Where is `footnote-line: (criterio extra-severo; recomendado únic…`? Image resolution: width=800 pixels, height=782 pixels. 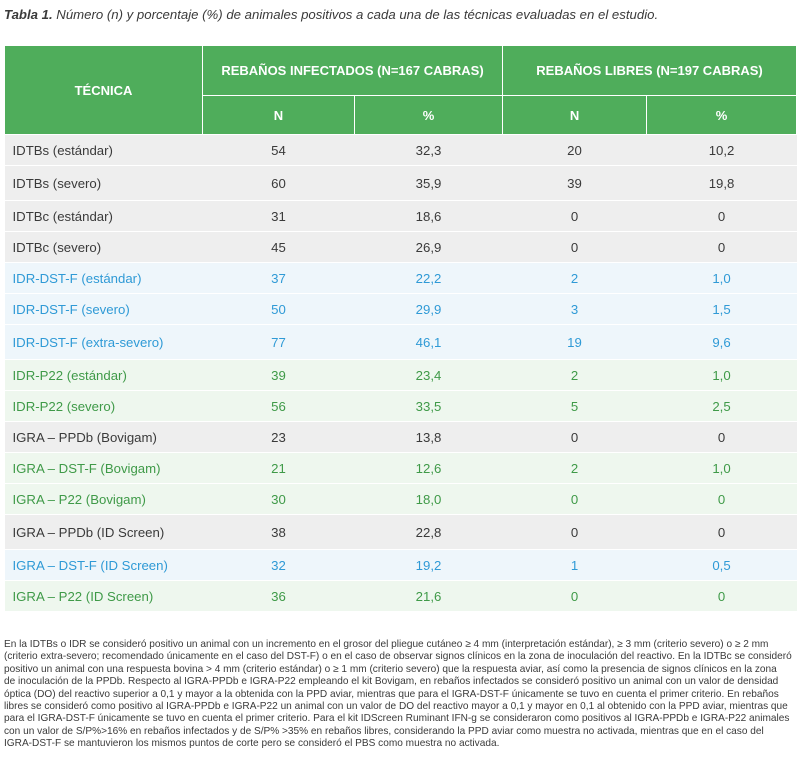
footnote-line: (criterio extra-severo; recomendado únic… is located at coordinates (398, 657).